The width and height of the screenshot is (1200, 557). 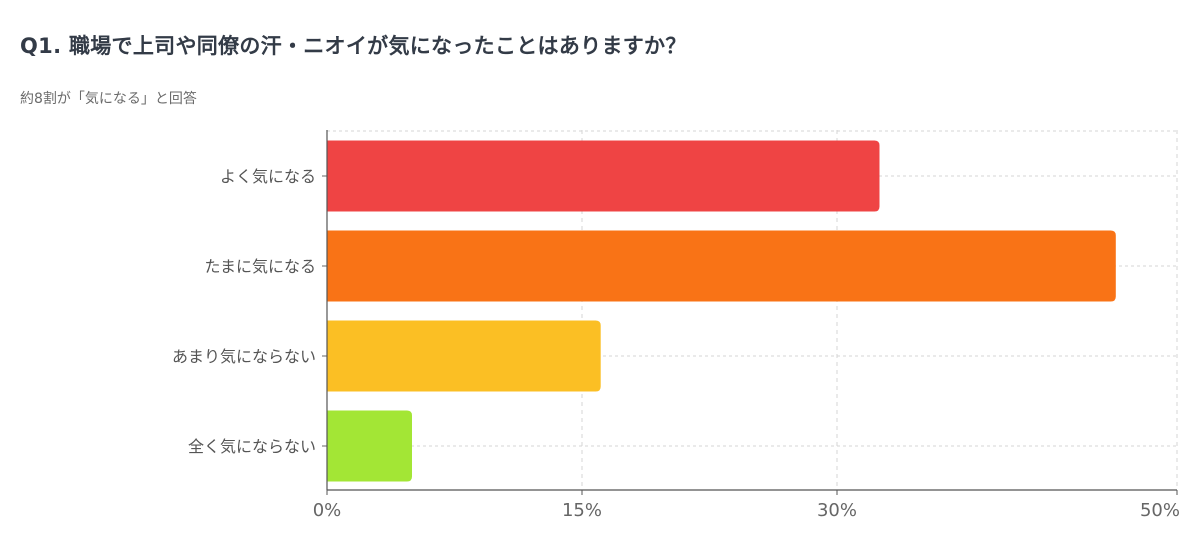 What do you see at coordinates (252, 446) in the screenshot?
I see `y-tick-label: 全く気にならない` at bounding box center [252, 446].